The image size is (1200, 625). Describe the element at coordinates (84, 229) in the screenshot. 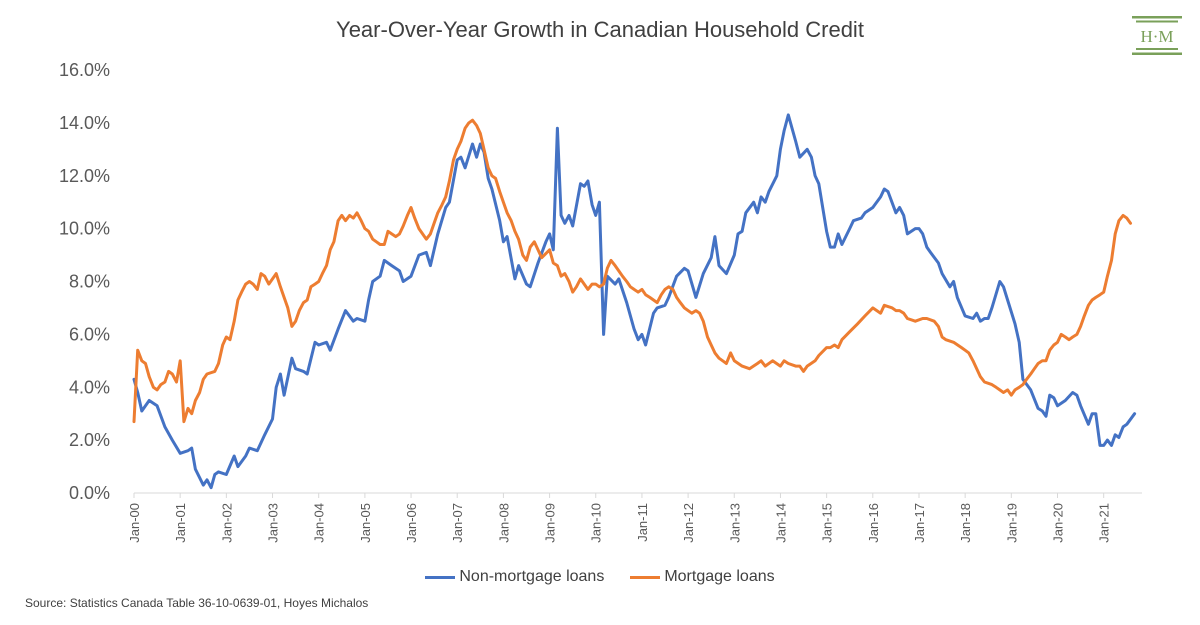

I see `y-tick-label: 10.0%` at that location.